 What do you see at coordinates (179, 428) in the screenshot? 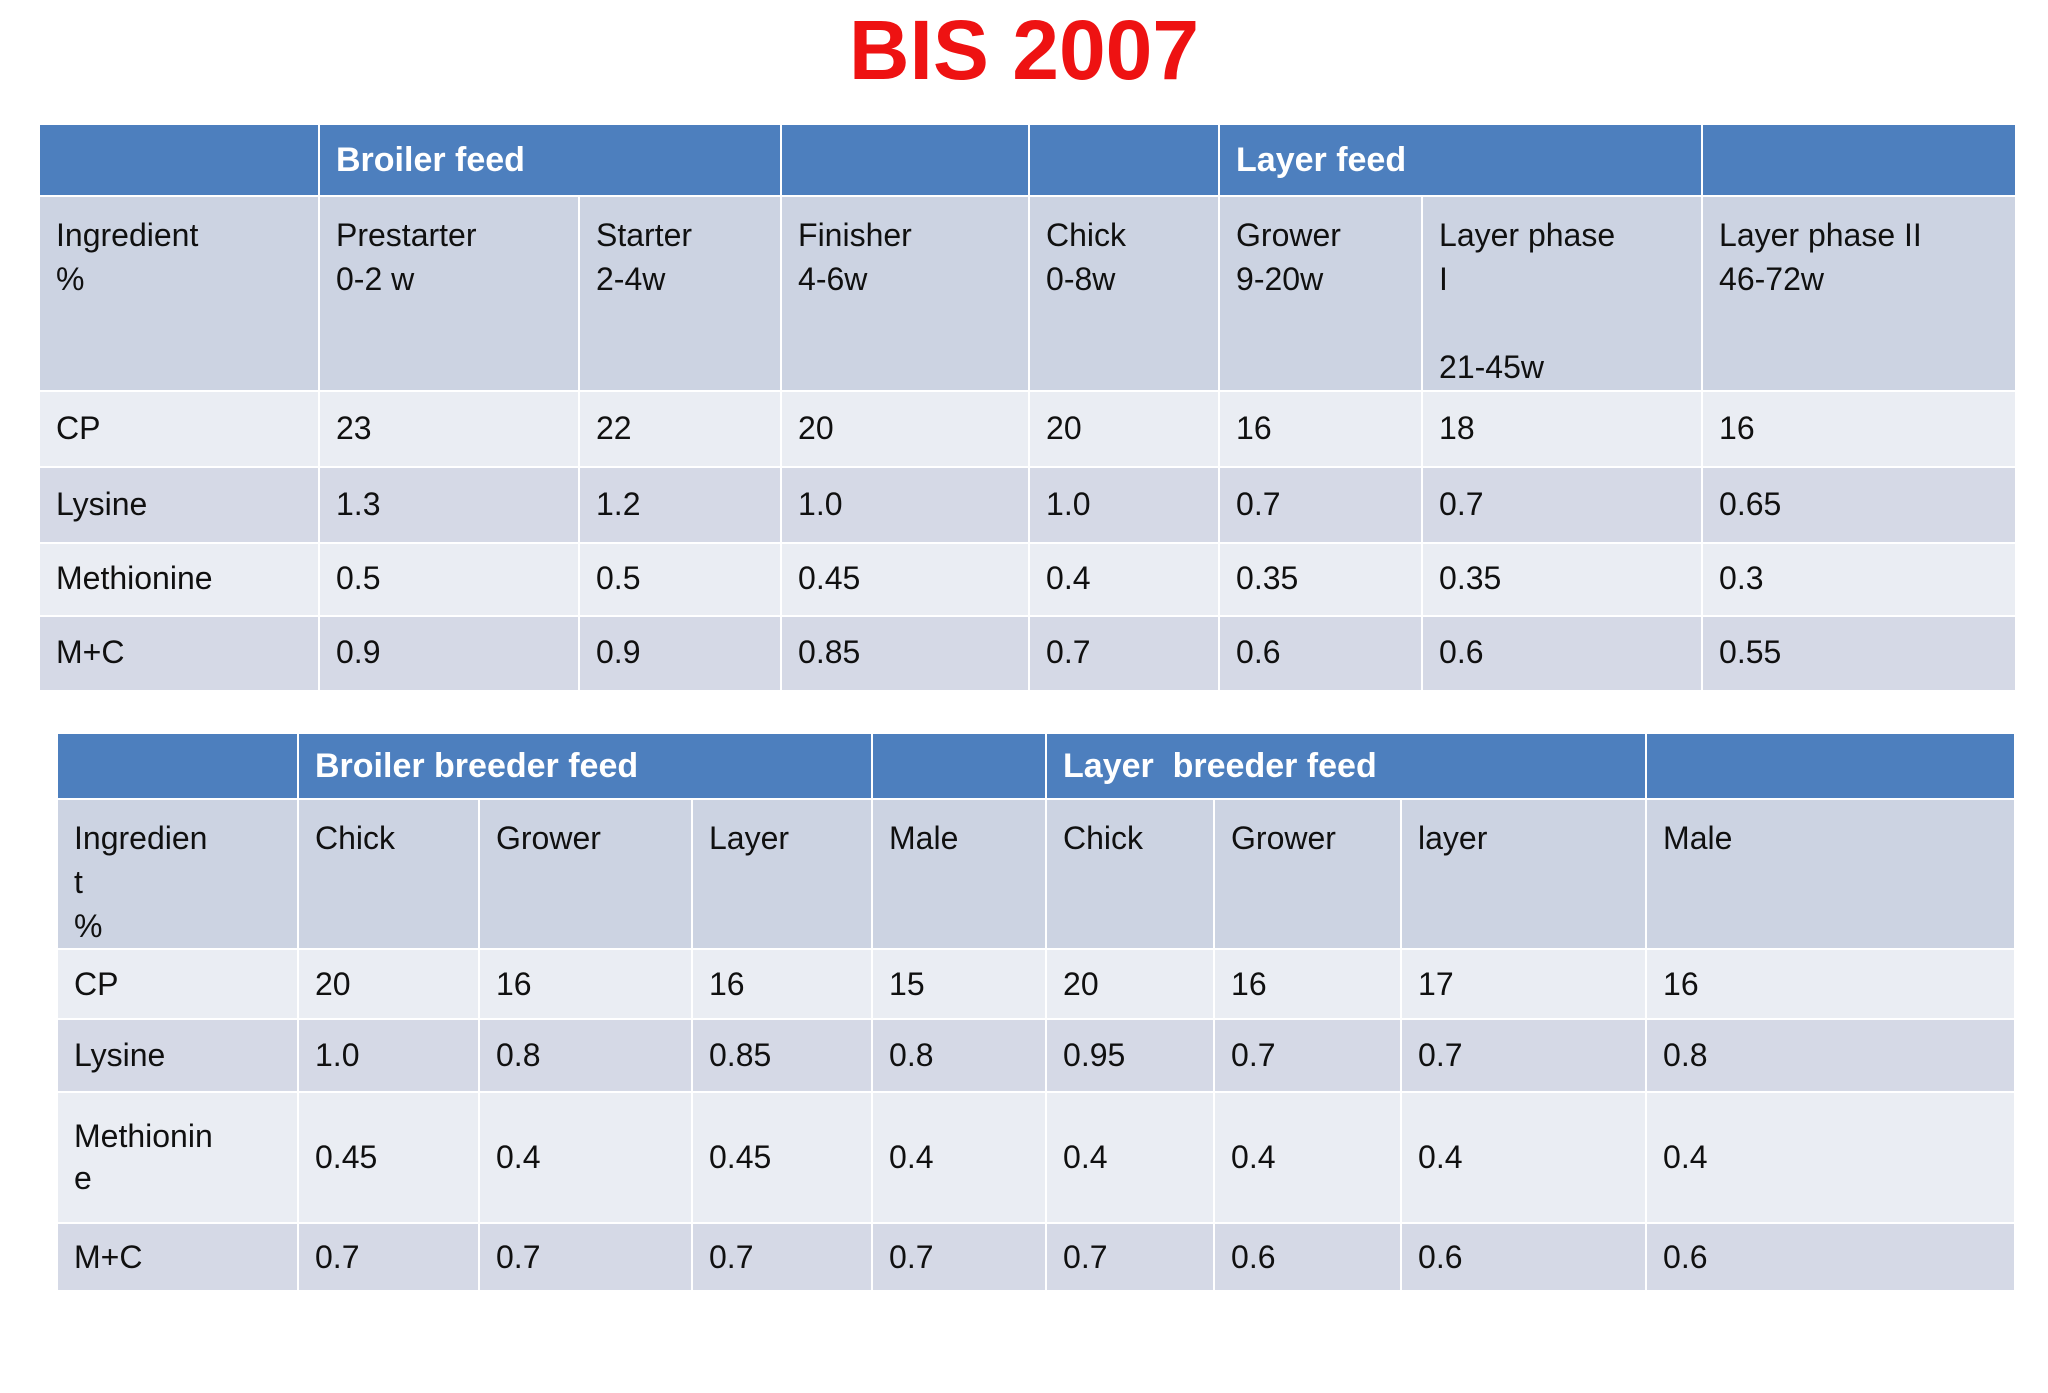
I see `row-label-cell: CP` at bounding box center [179, 428].